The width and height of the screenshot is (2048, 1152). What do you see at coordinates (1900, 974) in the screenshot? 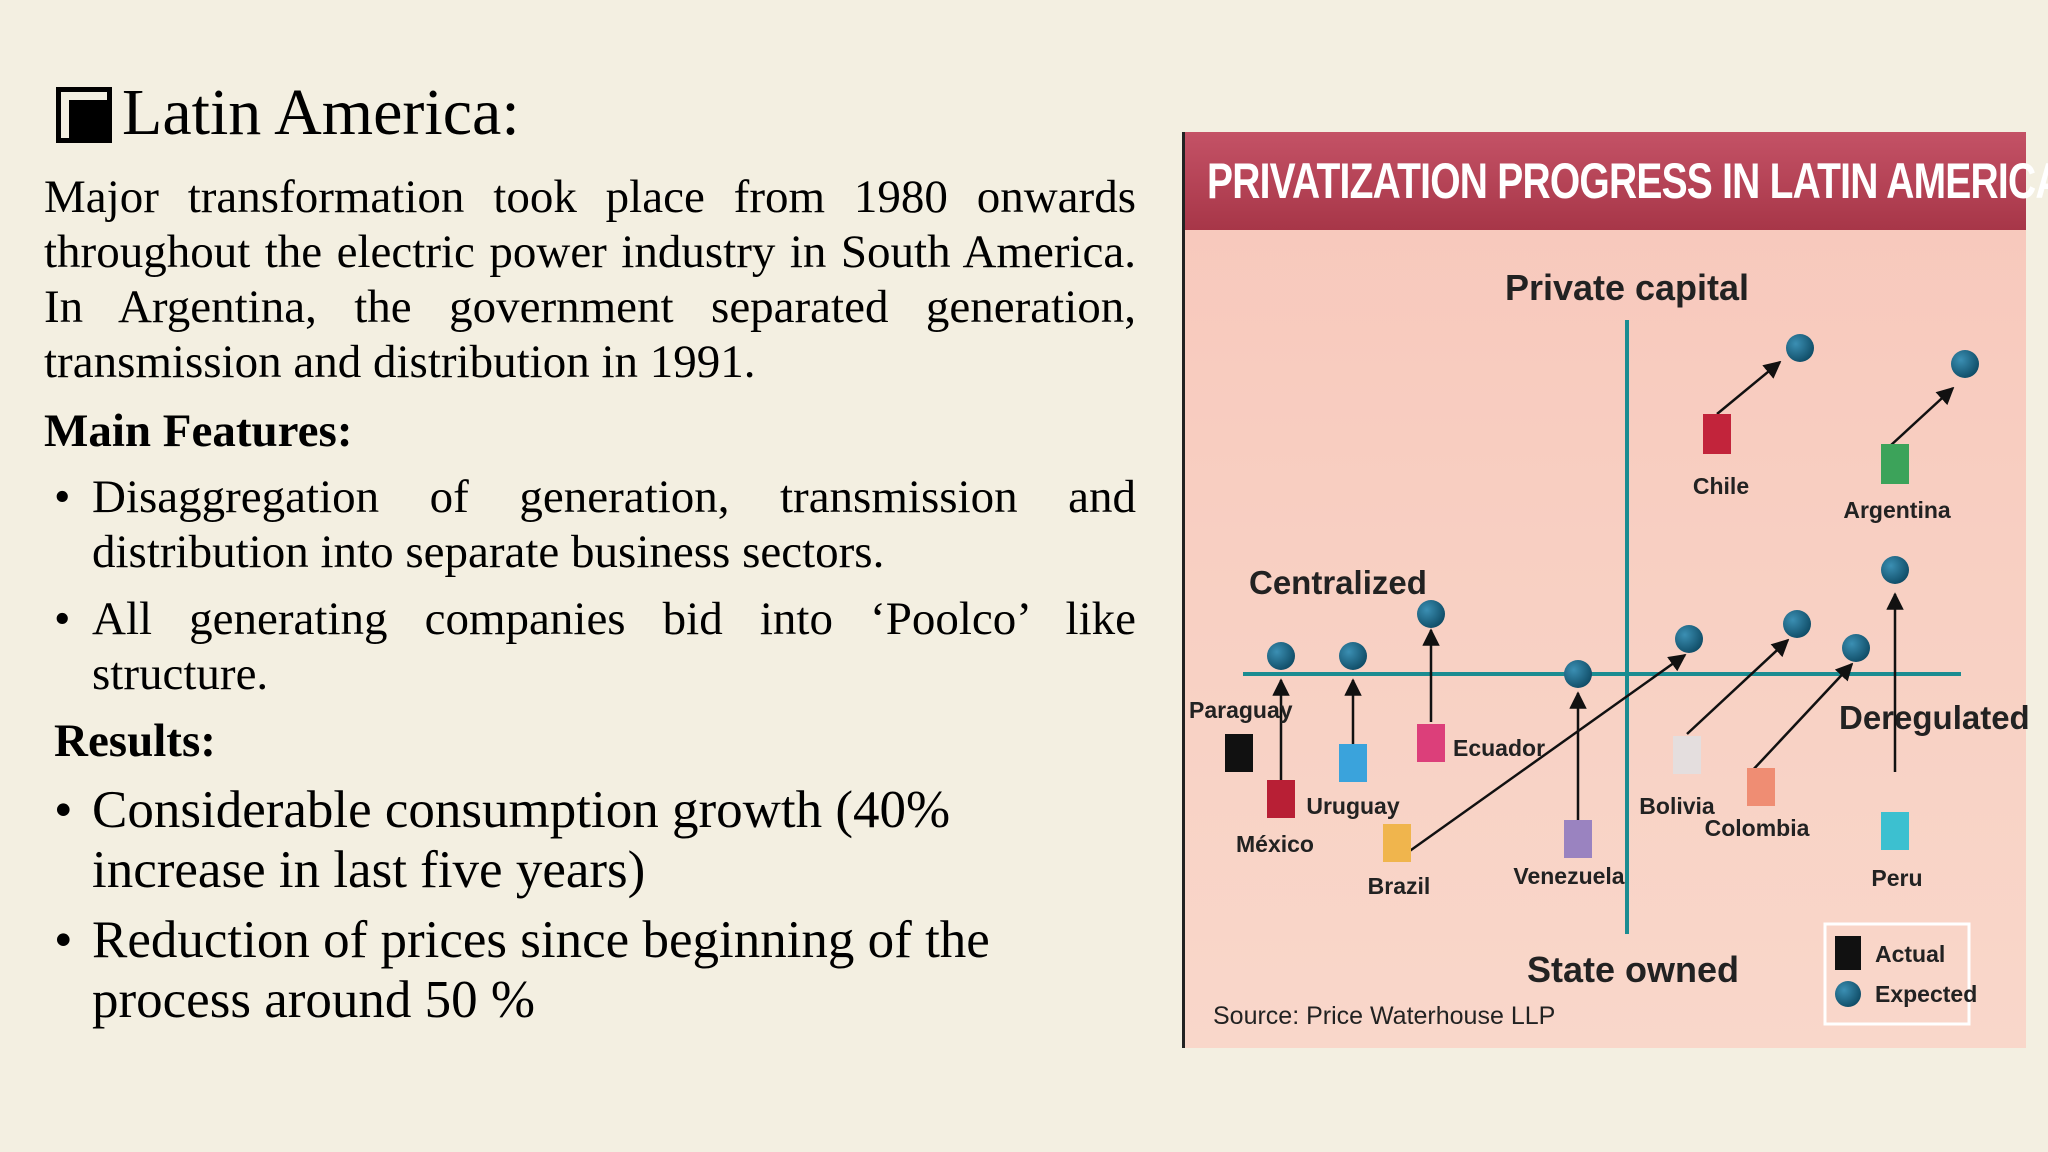
I see `diagram-legend: Actual Expected` at bounding box center [1900, 974].